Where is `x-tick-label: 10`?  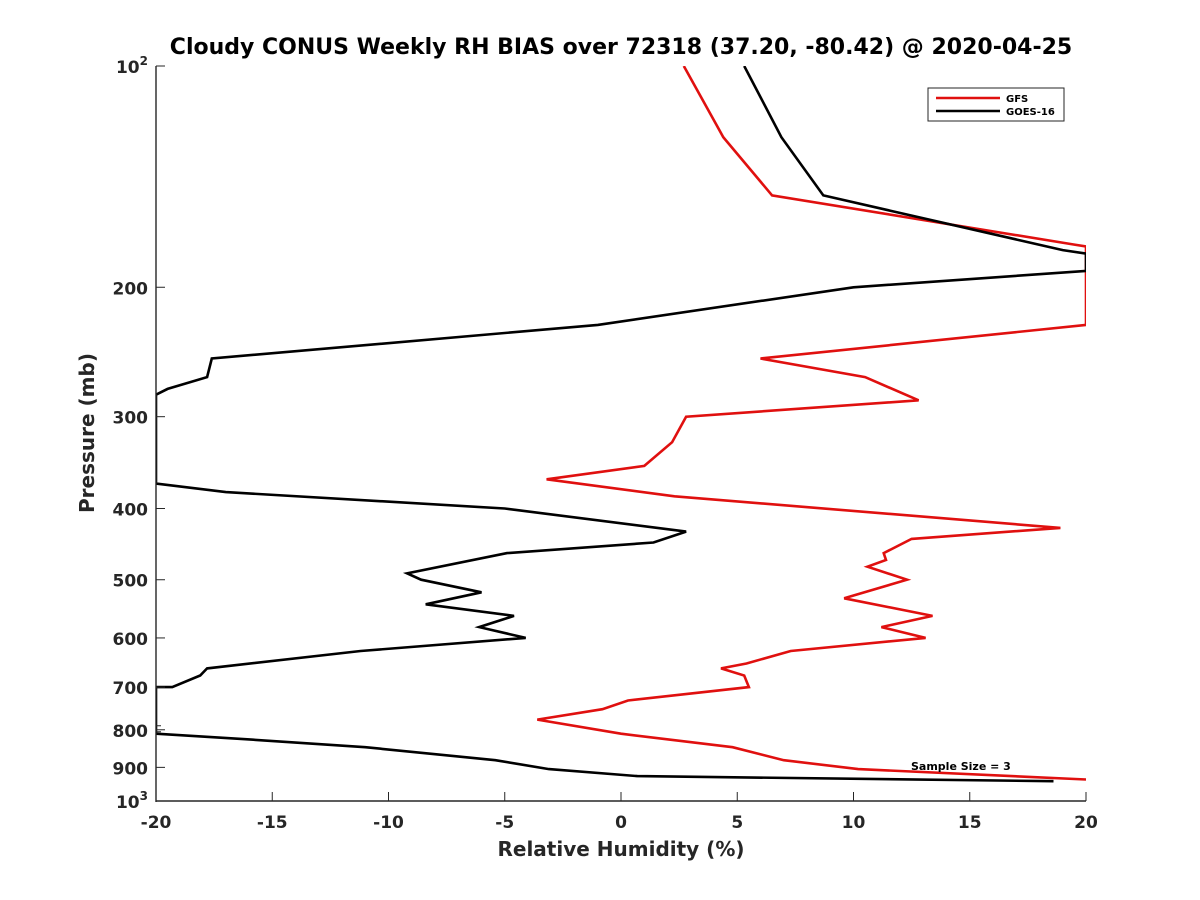
x-tick-label: 10 is located at coordinates (854, 823).